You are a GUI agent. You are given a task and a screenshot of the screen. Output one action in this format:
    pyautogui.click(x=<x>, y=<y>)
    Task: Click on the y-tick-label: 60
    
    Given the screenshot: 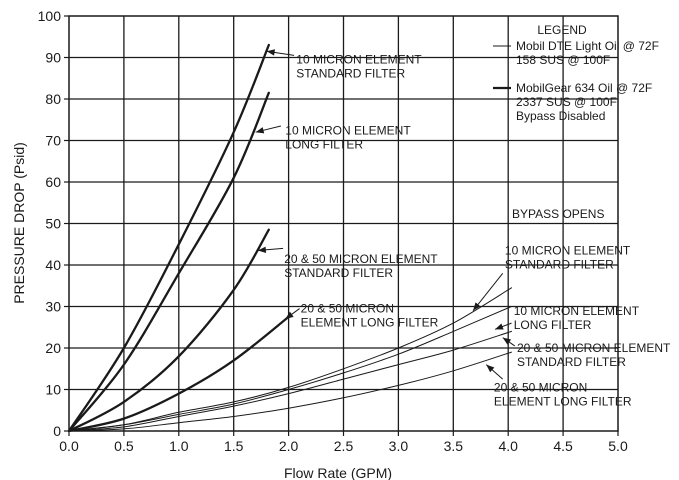 What is the action you would take?
    pyautogui.click(x=53, y=182)
    